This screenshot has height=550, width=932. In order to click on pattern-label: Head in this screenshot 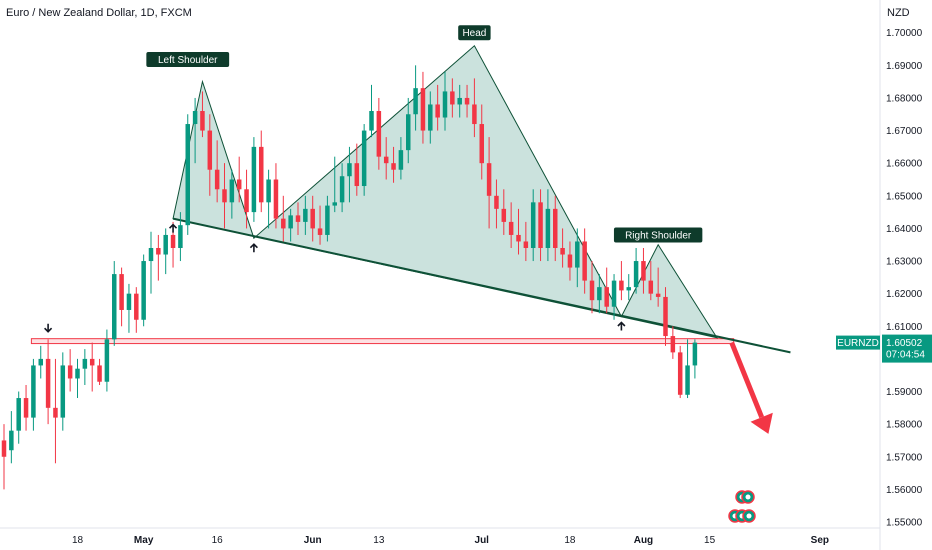, I will do `click(474, 33)`.